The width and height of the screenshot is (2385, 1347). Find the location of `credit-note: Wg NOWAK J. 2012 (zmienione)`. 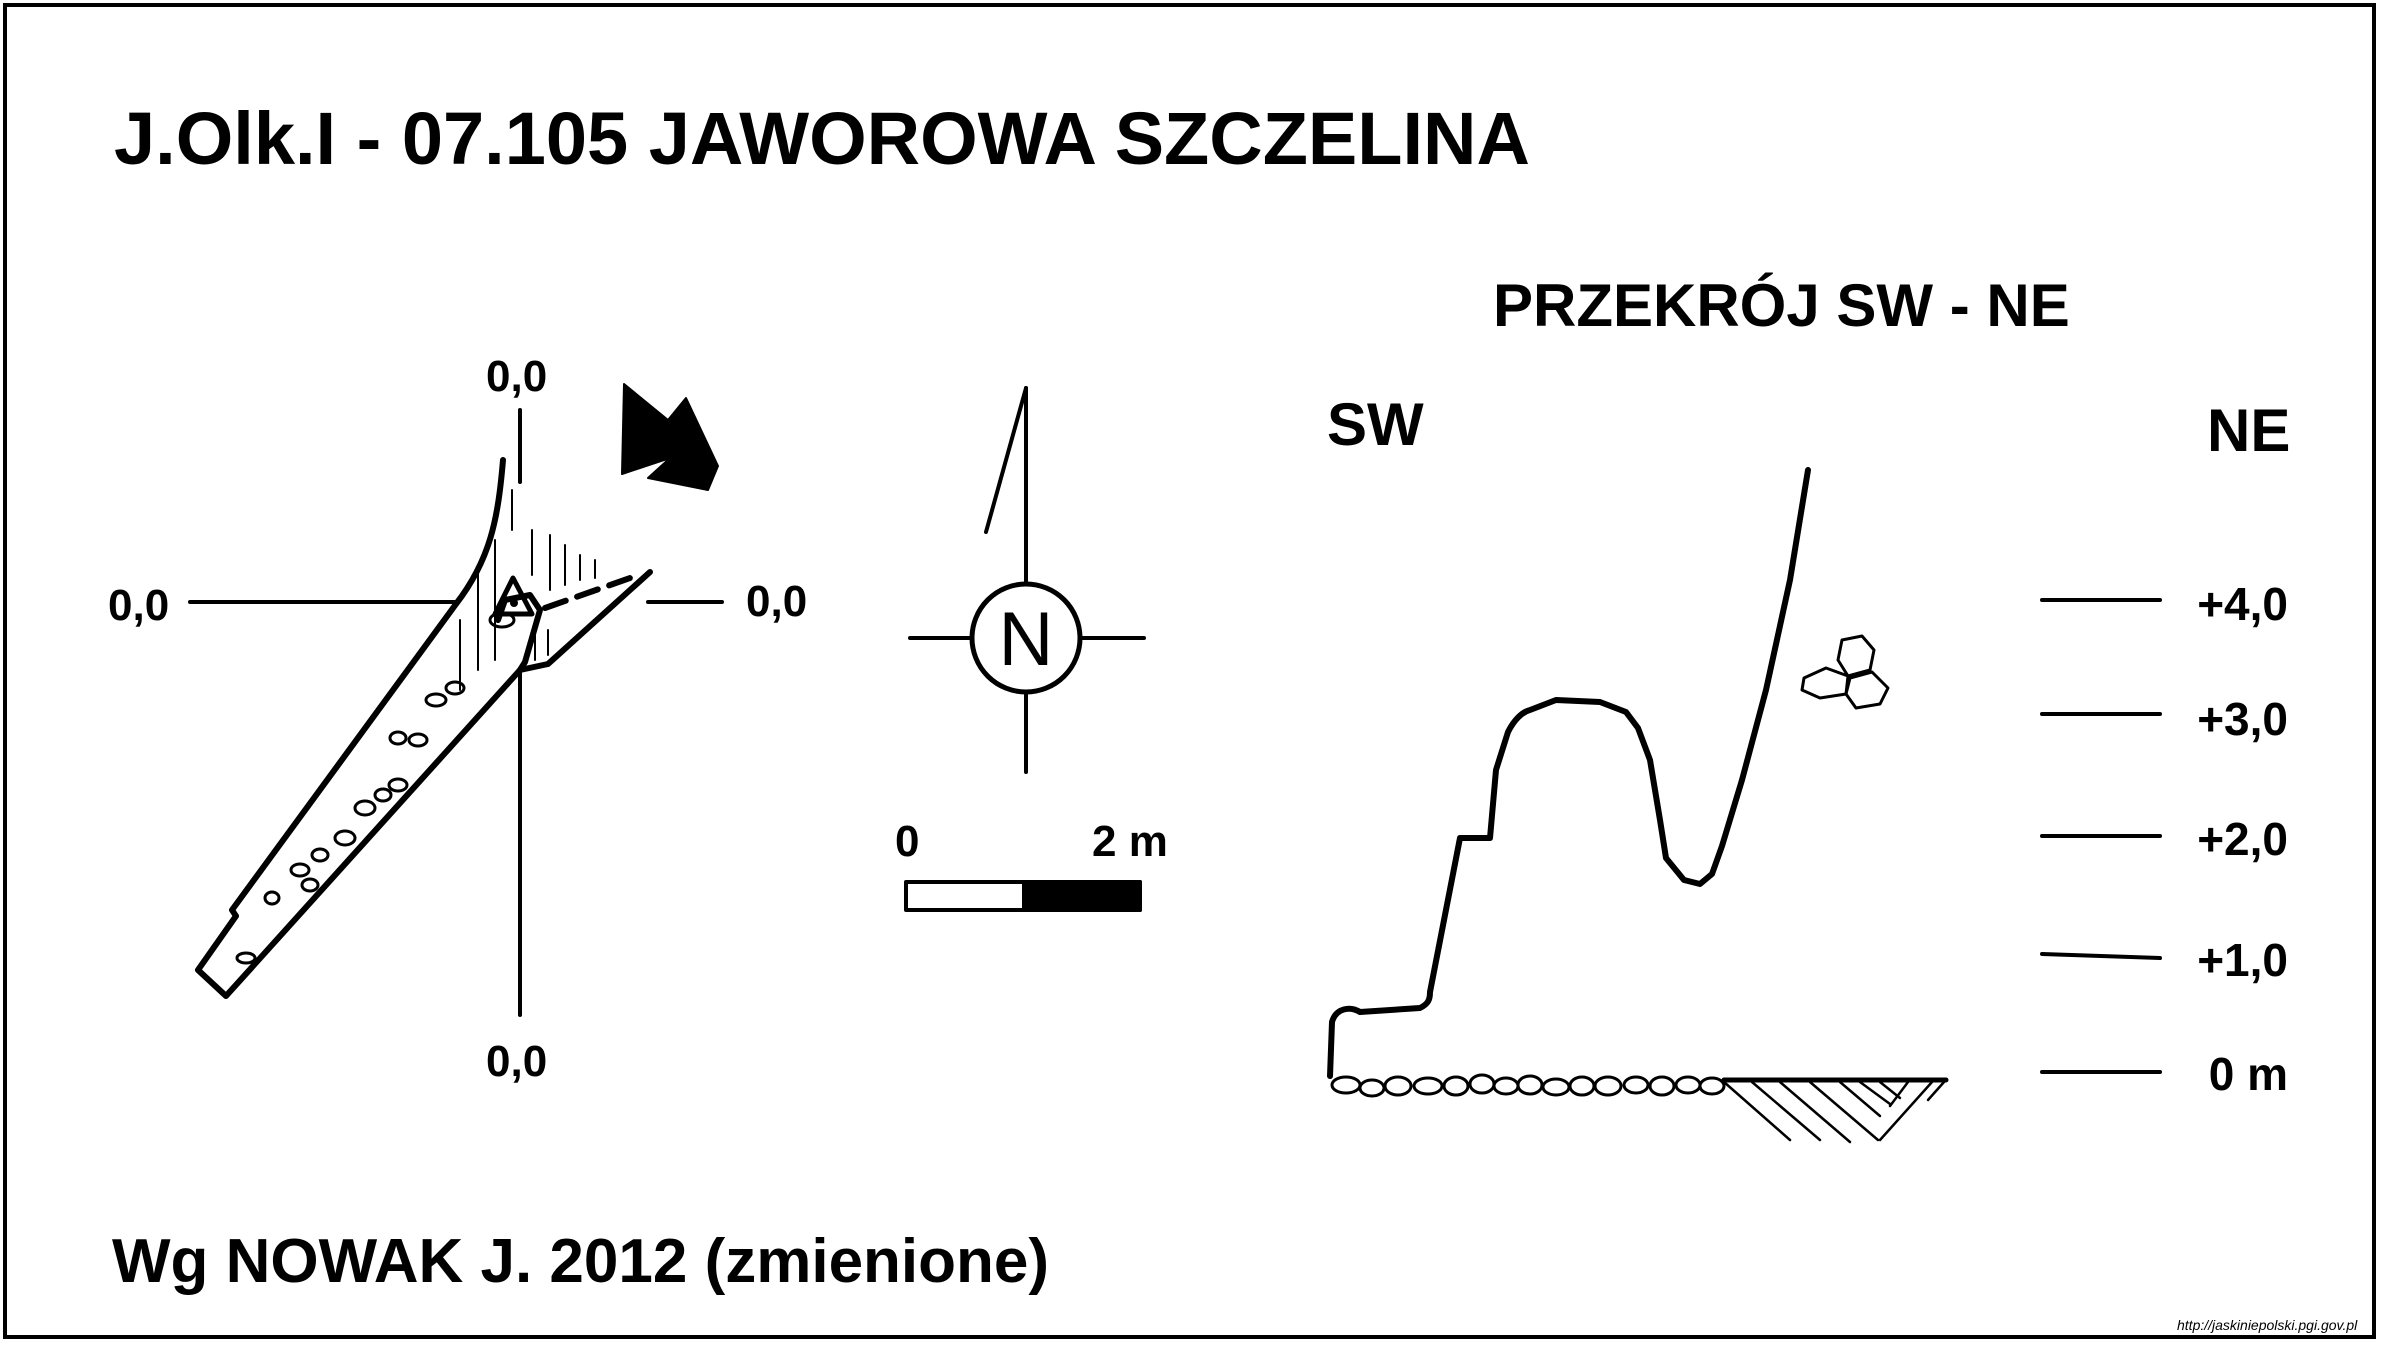

credit-note: Wg NOWAK J. 2012 (zmienione) is located at coordinates (581, 1261).